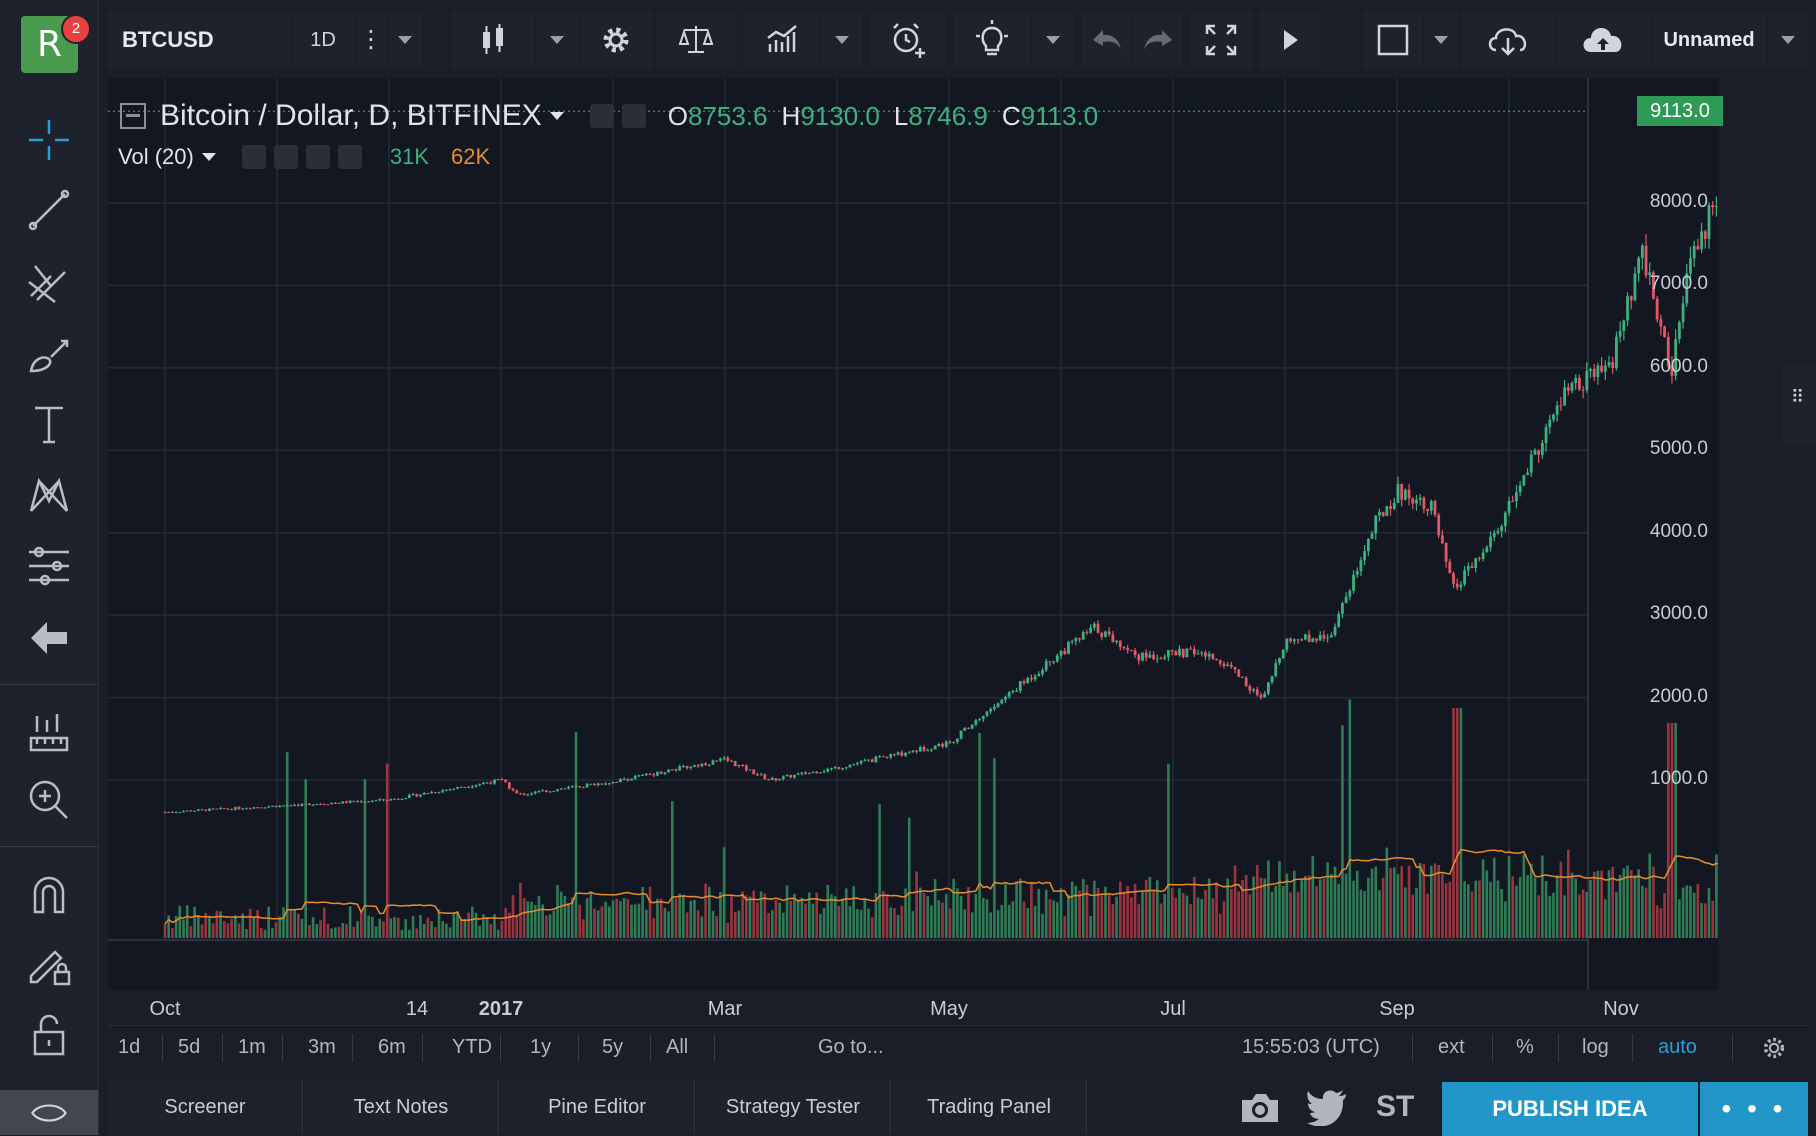 Image resolution: width=1816 pixels, height=1136 pixels. Describe the element at coordinates (252, 1047) in the screenshot. I see `range-1m: 1m` at that location.